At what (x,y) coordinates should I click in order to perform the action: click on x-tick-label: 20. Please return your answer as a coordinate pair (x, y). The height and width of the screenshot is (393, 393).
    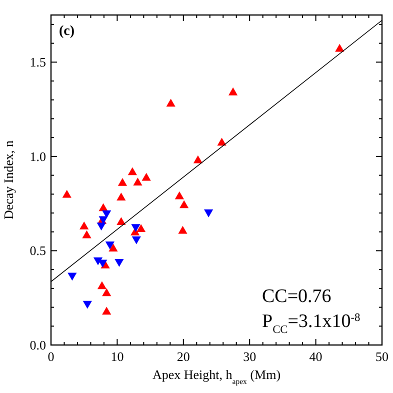
    Looking at the image, I should click on (183, 356).